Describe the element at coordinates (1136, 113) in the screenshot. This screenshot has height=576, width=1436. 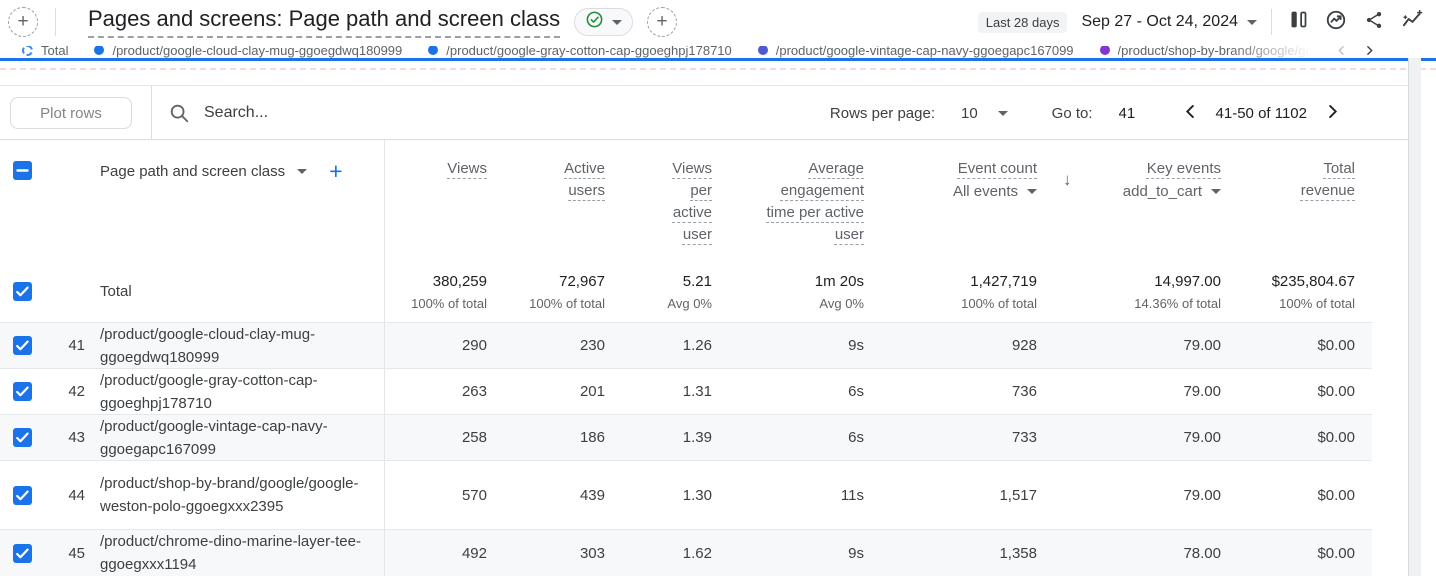
I see `goto-page-input` at that location.